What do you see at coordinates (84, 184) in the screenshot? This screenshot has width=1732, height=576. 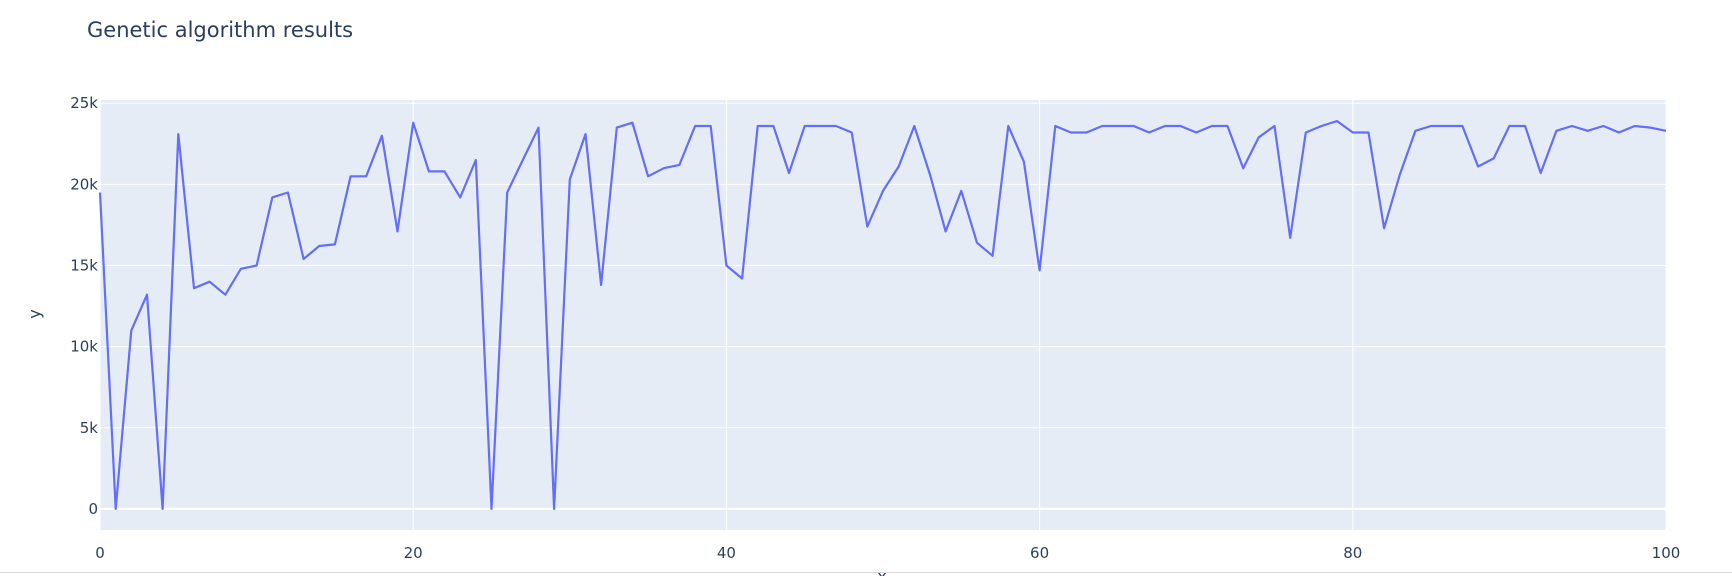 I see `y-tick-label: 20k` at bounding box center [84, 184].